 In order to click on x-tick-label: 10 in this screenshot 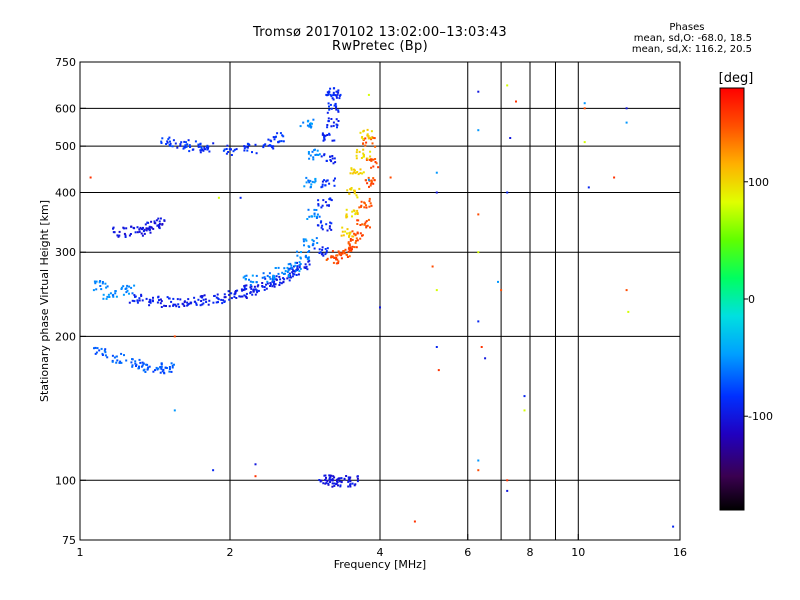, I will do `click(578, 552)`.